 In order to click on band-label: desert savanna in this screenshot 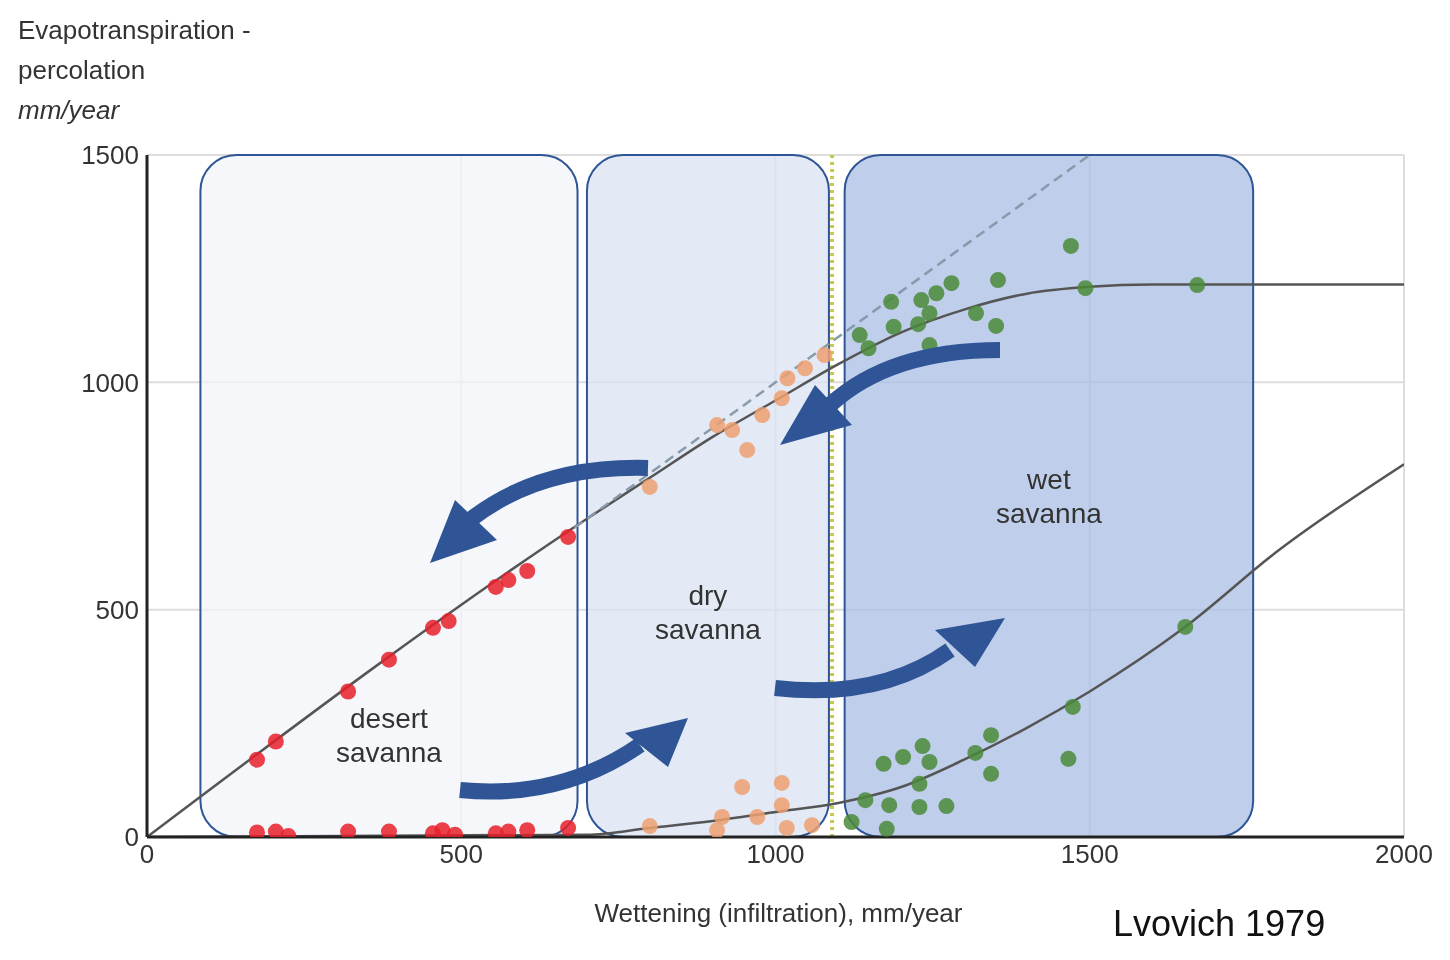, I will do `click(389, 735)`.